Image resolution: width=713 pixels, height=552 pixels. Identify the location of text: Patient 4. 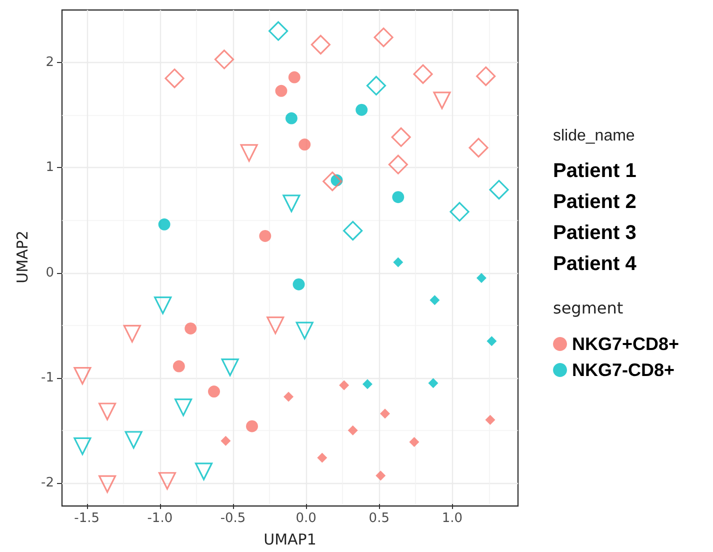
(595, 264).